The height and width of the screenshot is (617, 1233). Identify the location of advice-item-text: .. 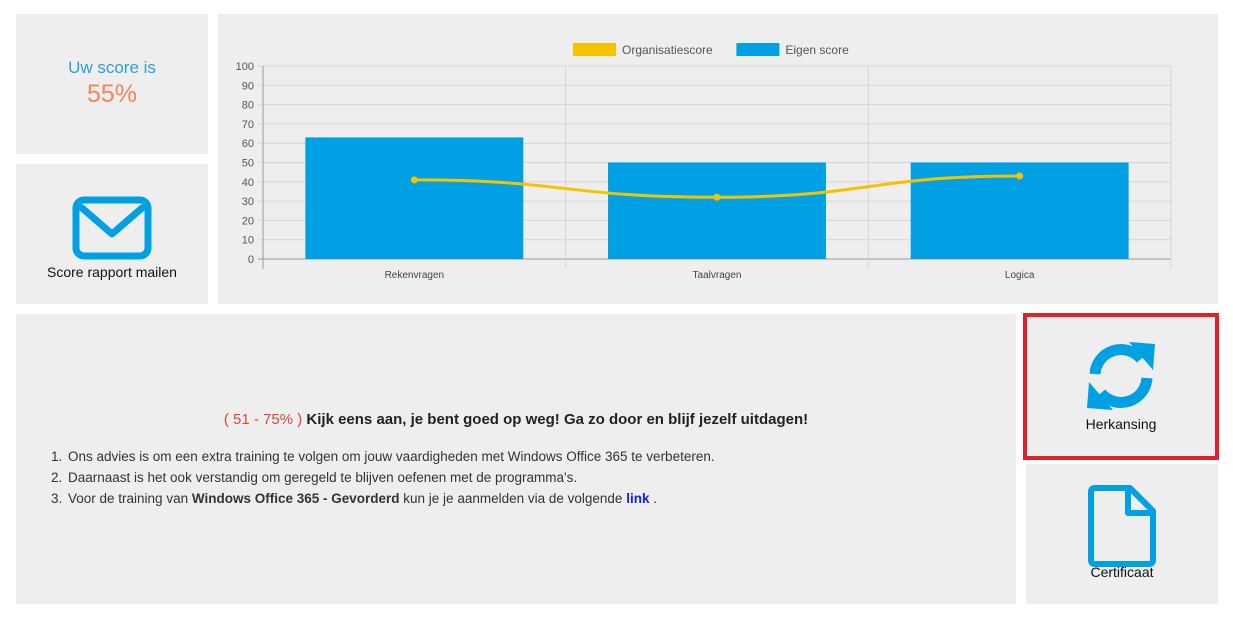
(653, 498).